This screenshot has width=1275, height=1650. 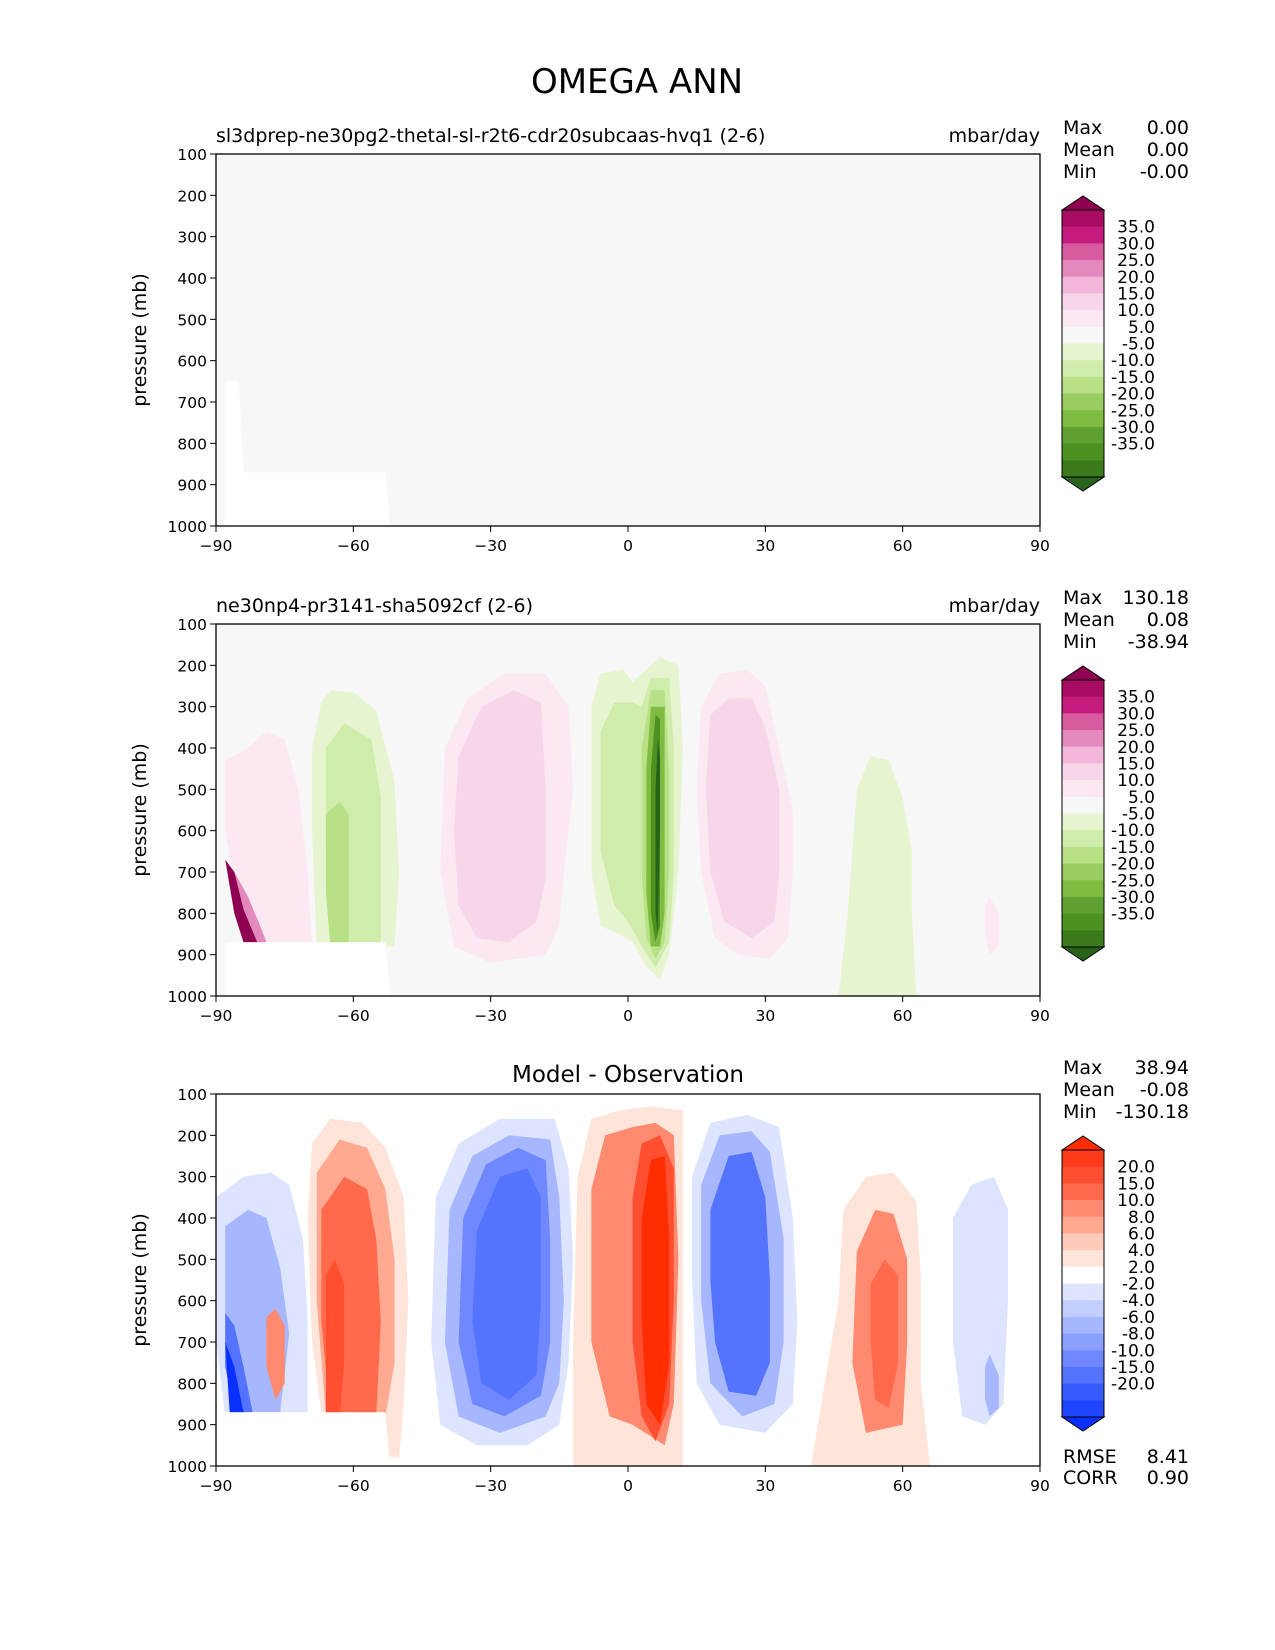 I want to click on colorbar-label: -6.0, so click(x=1138, y=1318).